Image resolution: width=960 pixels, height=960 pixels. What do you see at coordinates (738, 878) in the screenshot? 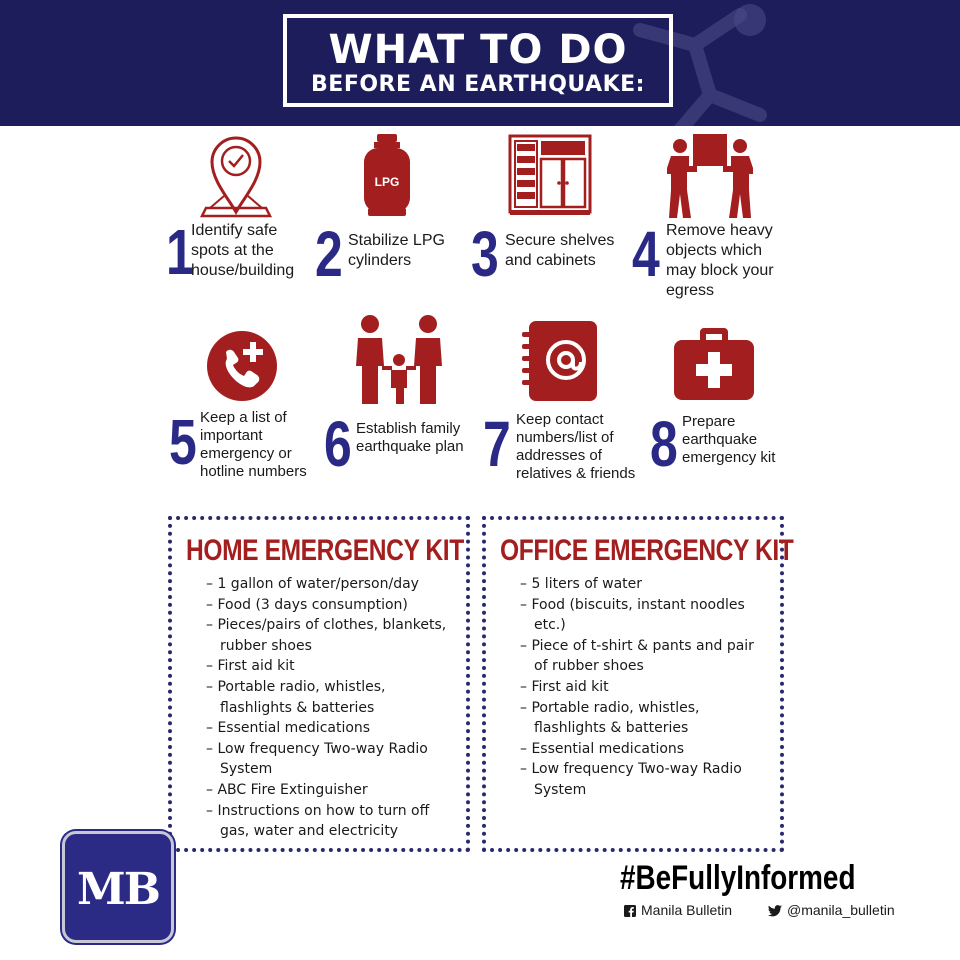
I see `hashtag: #BeFullyInformed` at bounding box center [738, 878].